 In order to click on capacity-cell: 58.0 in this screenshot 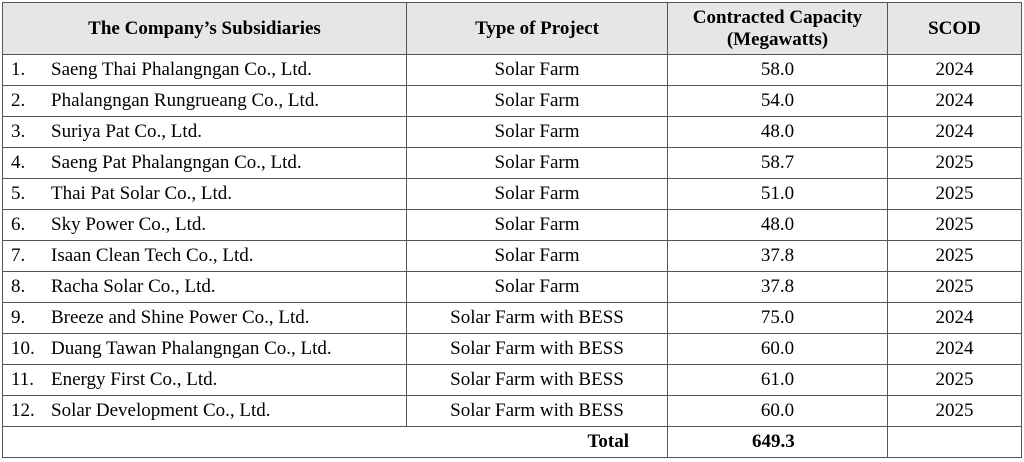, I will do `click(777, 70)`.